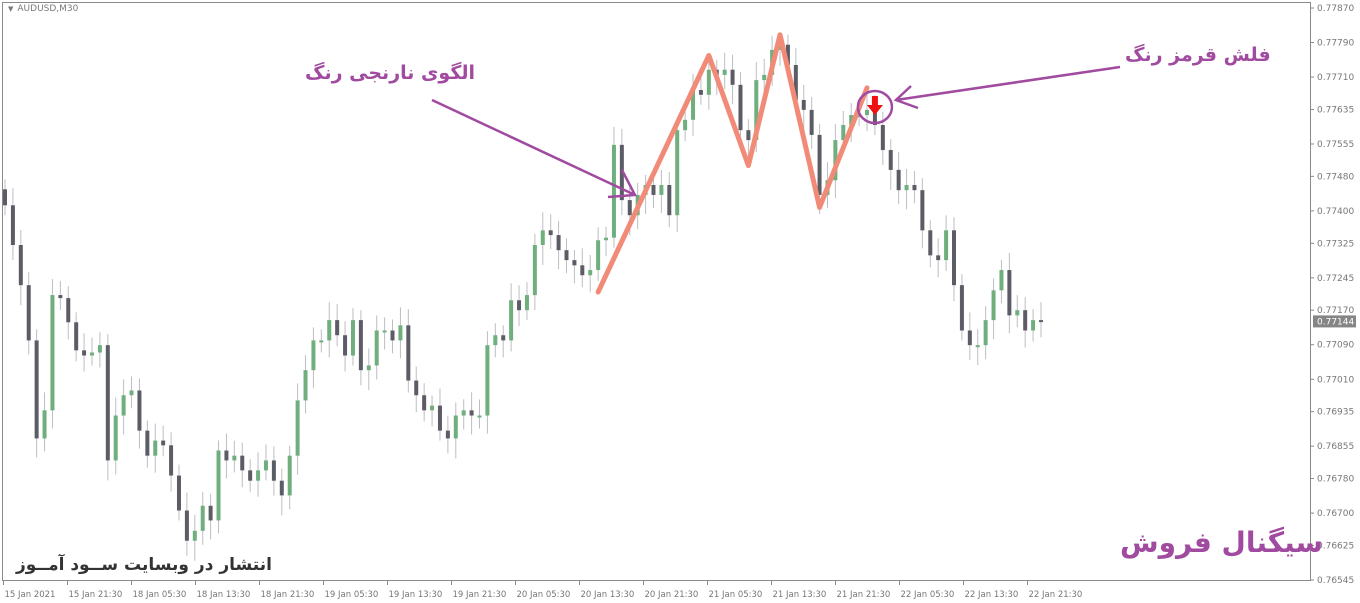  I want to click on dropdown-triangle-icon: ▼, so click(11, 9).